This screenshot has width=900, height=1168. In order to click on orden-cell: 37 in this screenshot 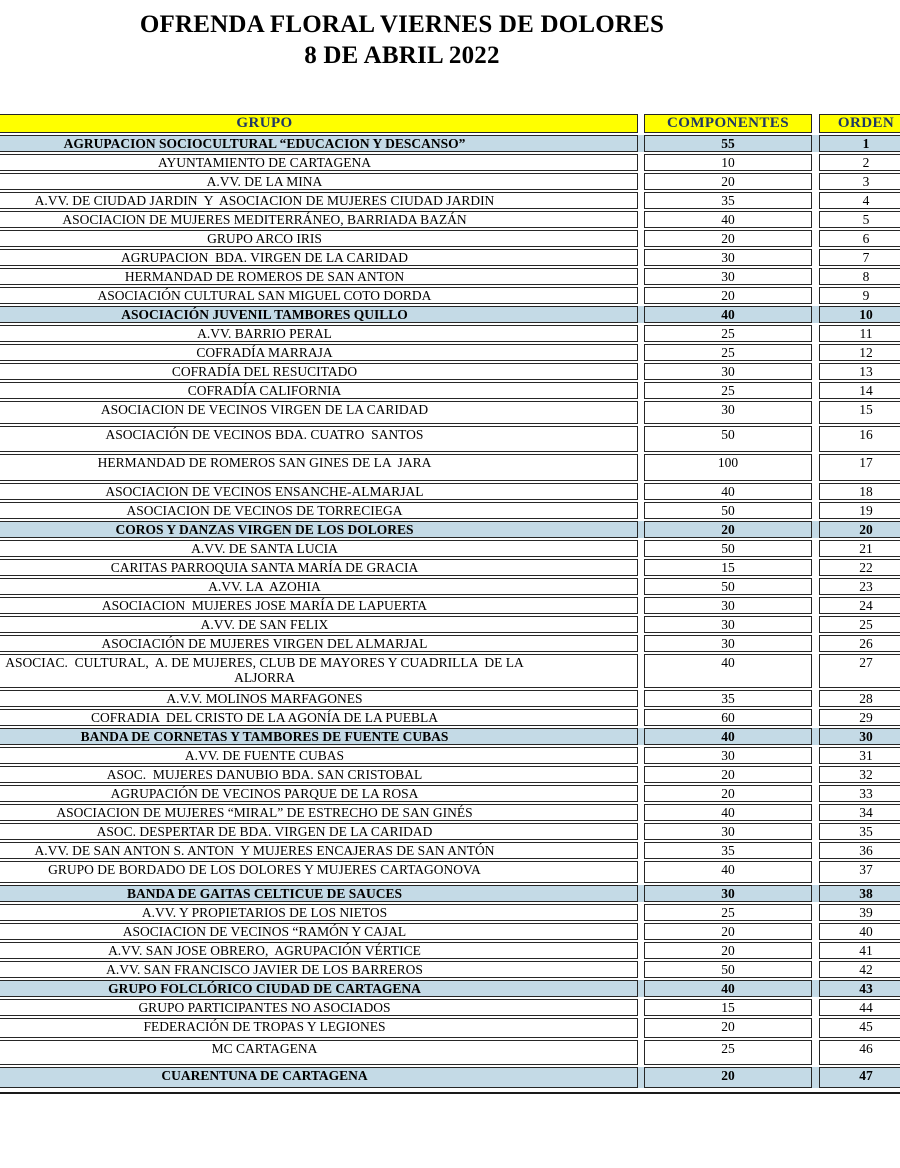, I will do `click(859, 872)`.